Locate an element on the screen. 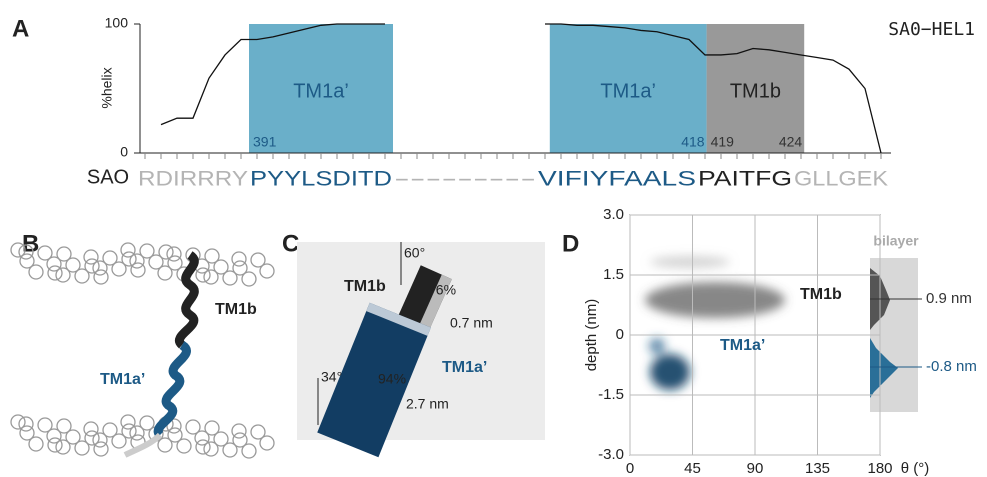 This screenshot has width=987, height=477. length-label: 2.7 nm is located at coordinates (427, 404).